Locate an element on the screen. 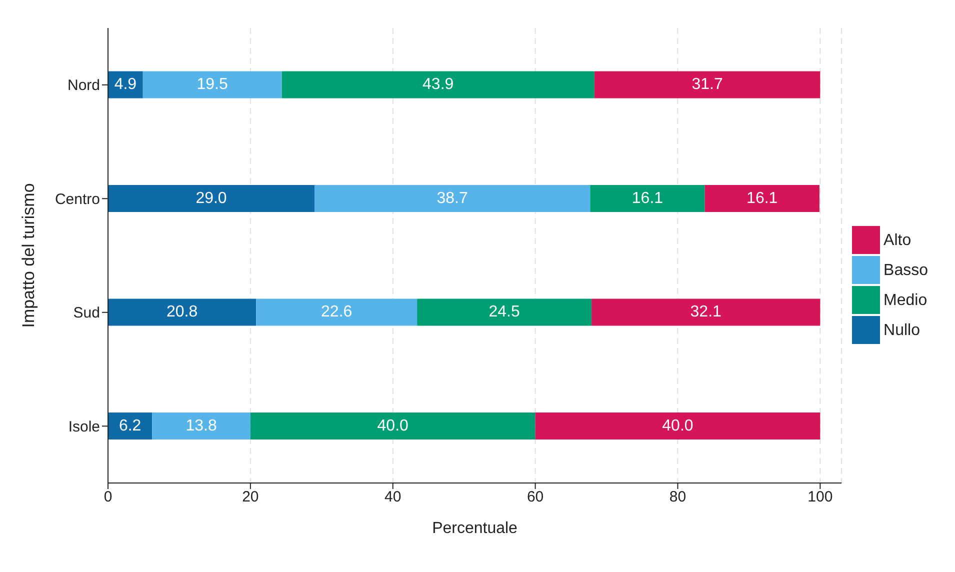 This screenshot has height=572, width=955. data-label: 43.9 is located at coordinates (438, 85).